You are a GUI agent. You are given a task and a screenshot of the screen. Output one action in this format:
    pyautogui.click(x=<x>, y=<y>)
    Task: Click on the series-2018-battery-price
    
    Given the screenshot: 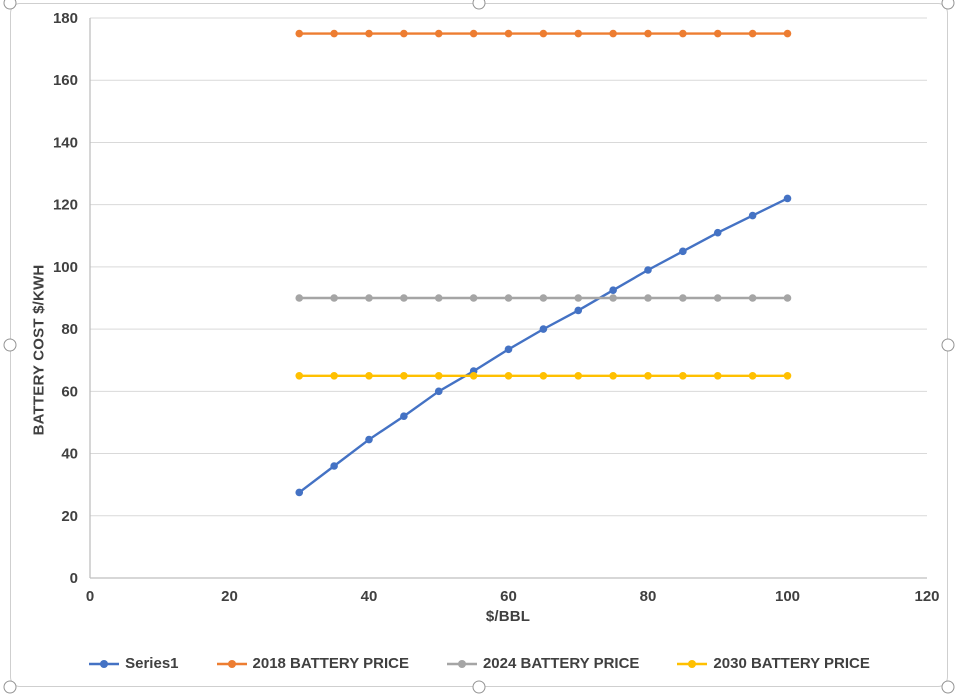 What is the action you would take?
    pyautogui.click(x=543, y=33)
    